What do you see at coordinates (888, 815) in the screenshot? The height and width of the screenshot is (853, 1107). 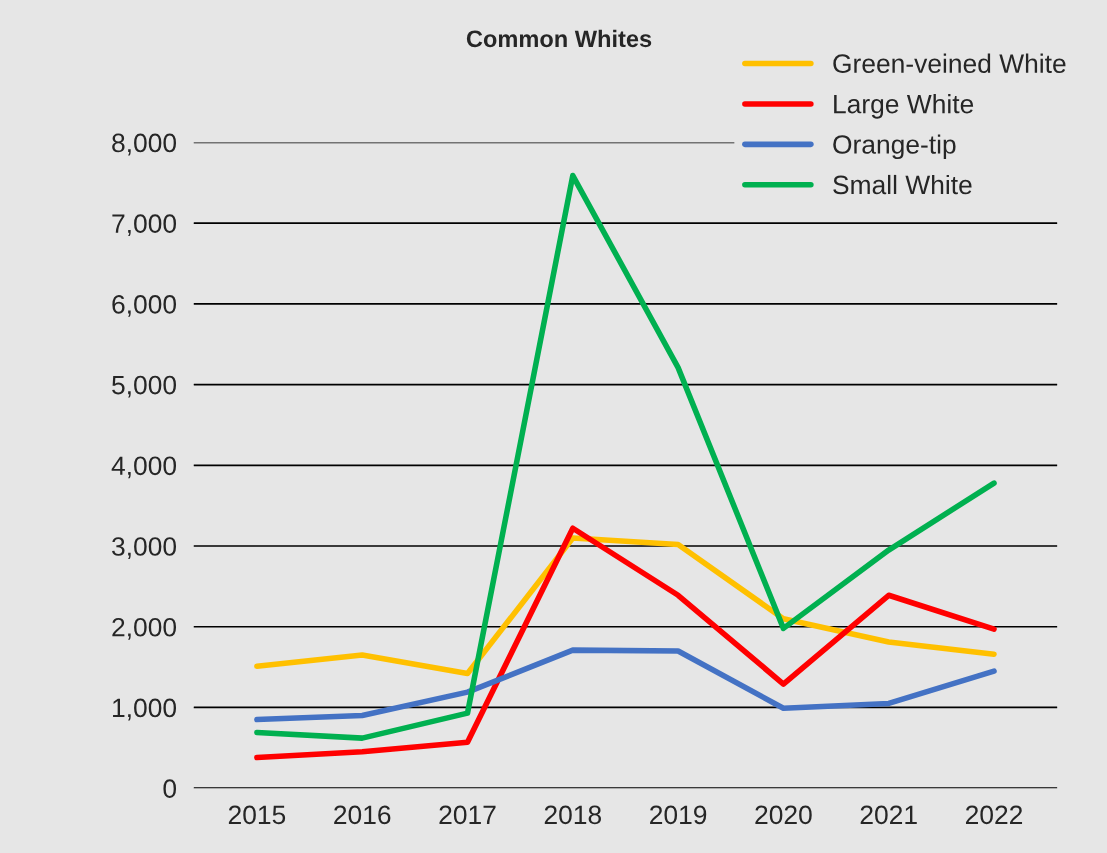 I see `x-tick-label: 2021` at bounding box center [888, 815].